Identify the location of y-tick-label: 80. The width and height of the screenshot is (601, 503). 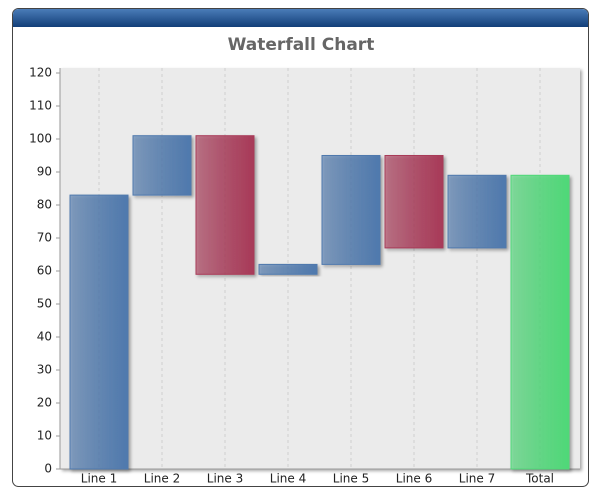
(44, 205).